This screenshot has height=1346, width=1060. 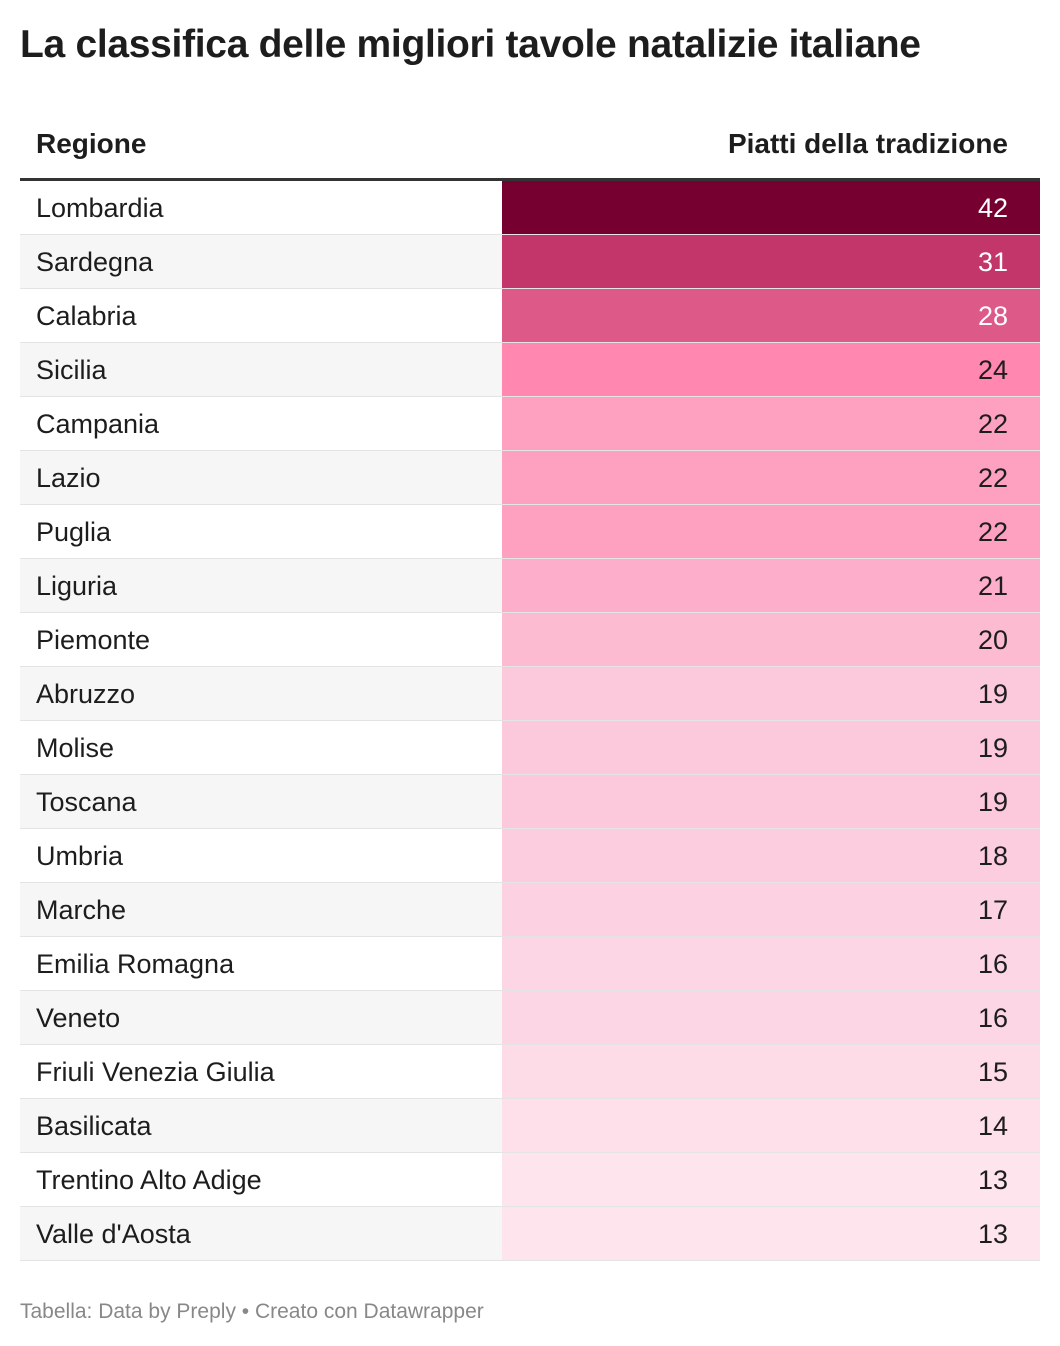 What do you see at coordinates (155, 1072) in the screenshot?
I see `region-cell: Friuli Venezia Giulia` at bounding box center [155, 1072].